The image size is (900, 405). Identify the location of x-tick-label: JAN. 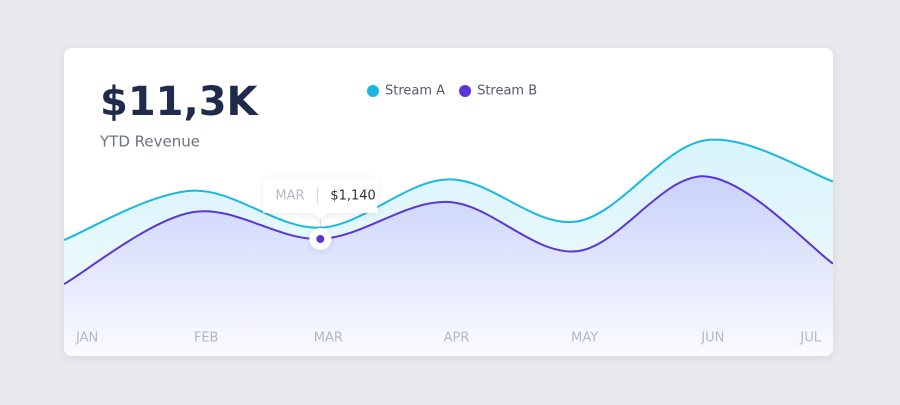
(86, 338).